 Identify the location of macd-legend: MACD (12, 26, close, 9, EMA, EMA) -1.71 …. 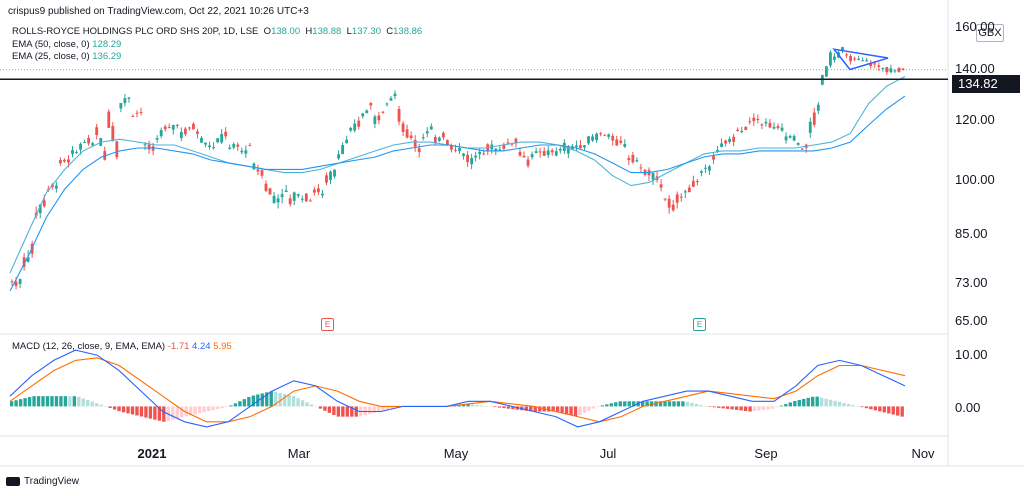
(122, 346).